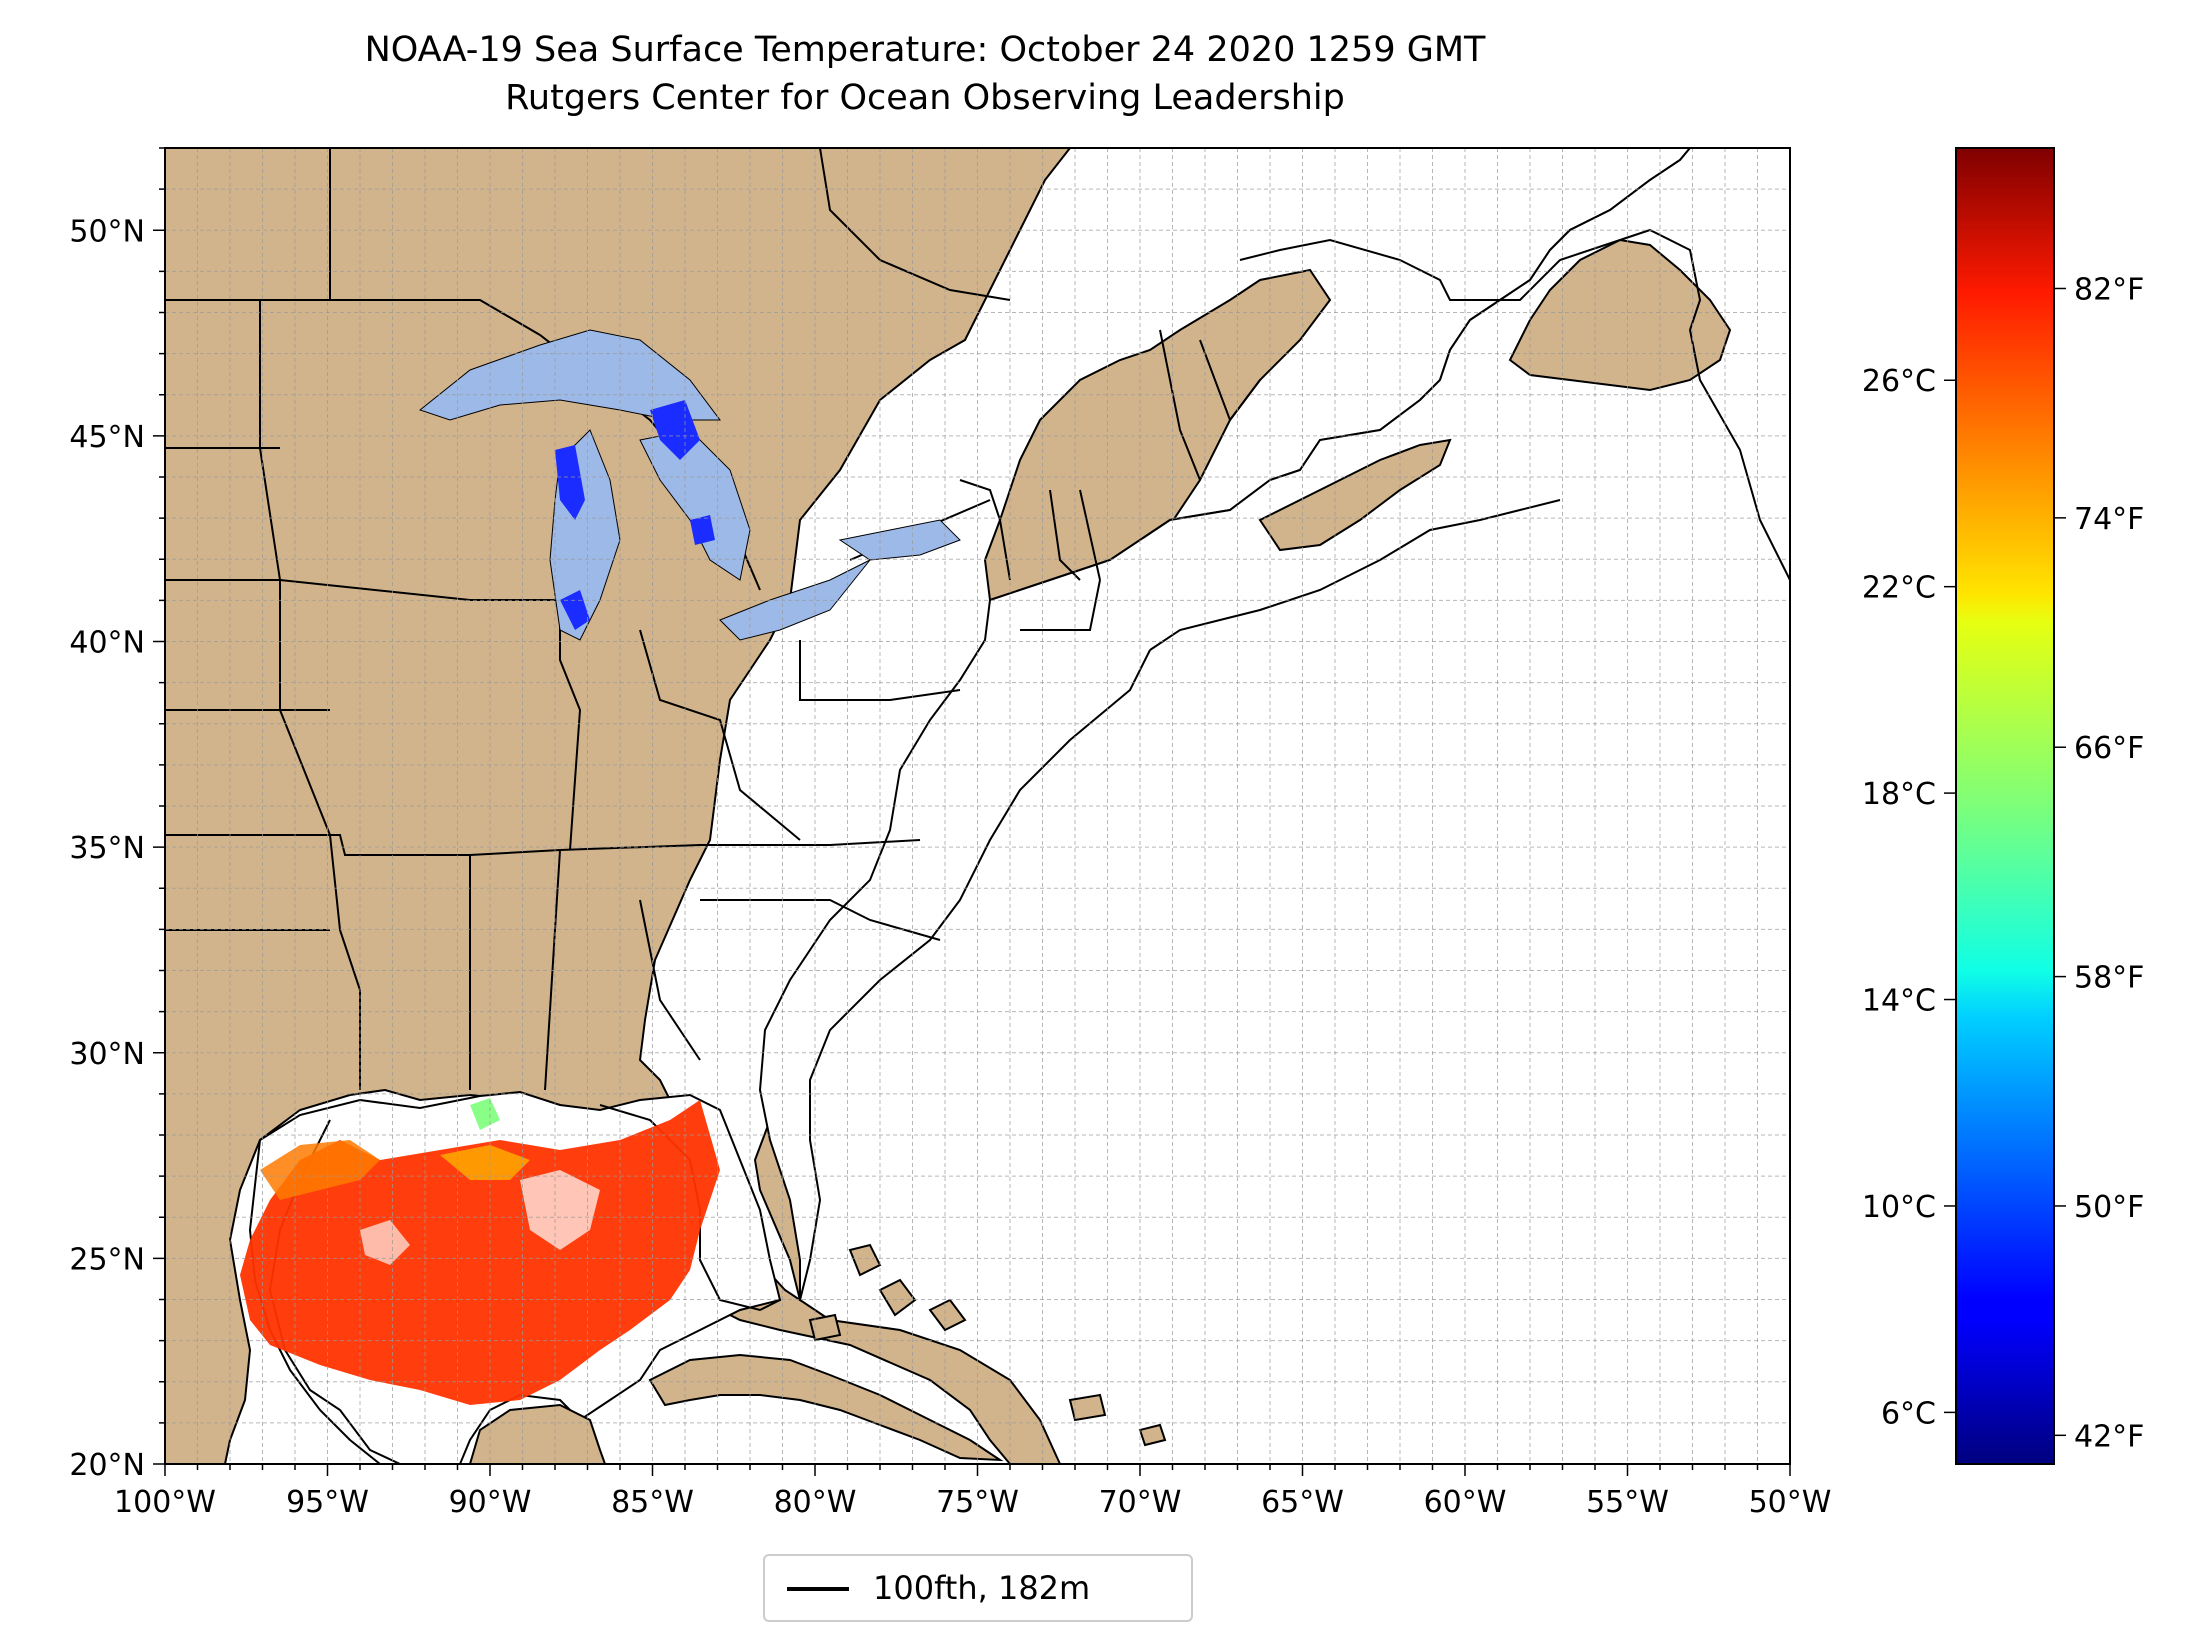 The image size is (2201, 1647). What do you see at coordinates (1627, 1502) in the screenshot?
I see `lon-tick-label: 55°W` at bounding box center [1627, 1502].